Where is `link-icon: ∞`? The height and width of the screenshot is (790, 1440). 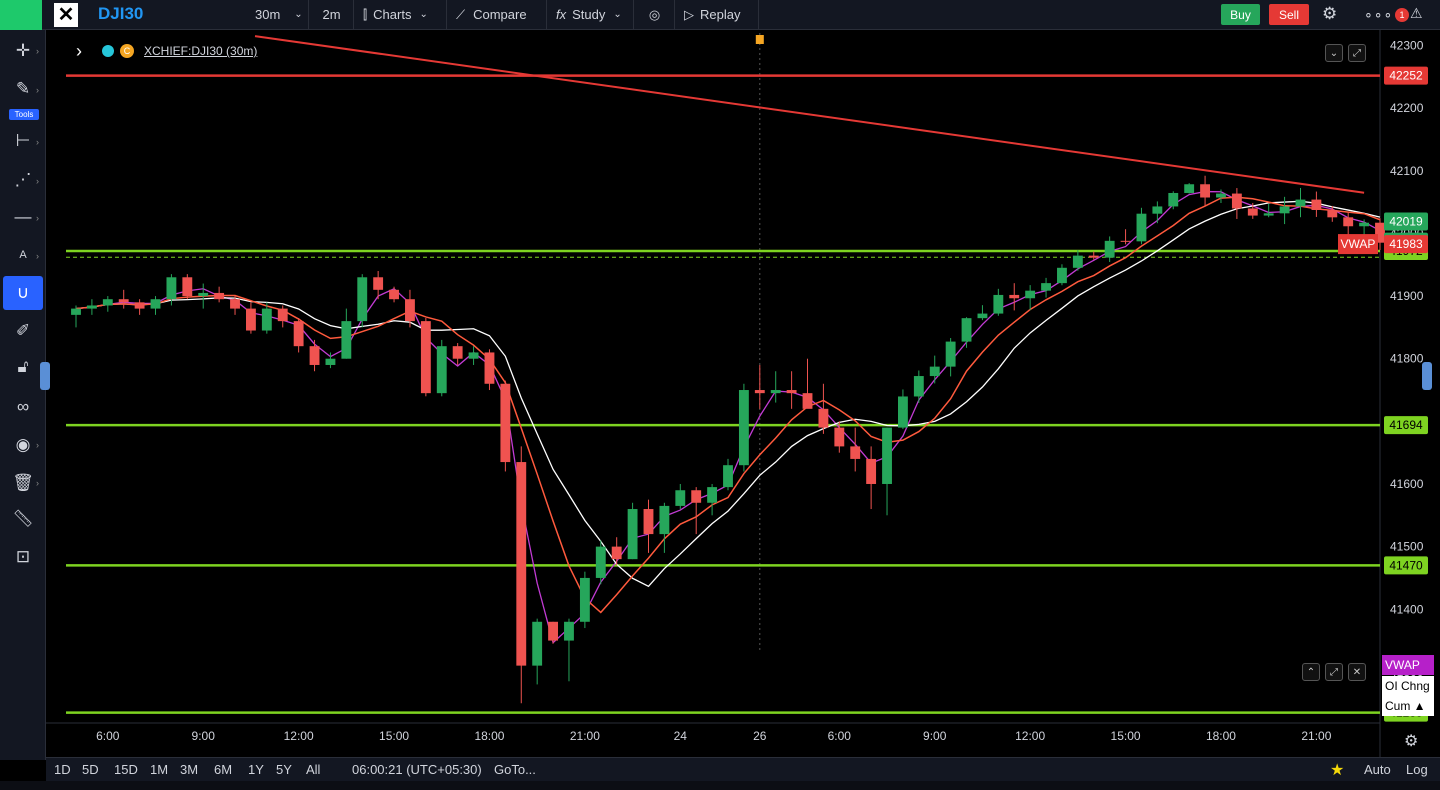 link-icon: ∞ is located at coordinates (23, 406).